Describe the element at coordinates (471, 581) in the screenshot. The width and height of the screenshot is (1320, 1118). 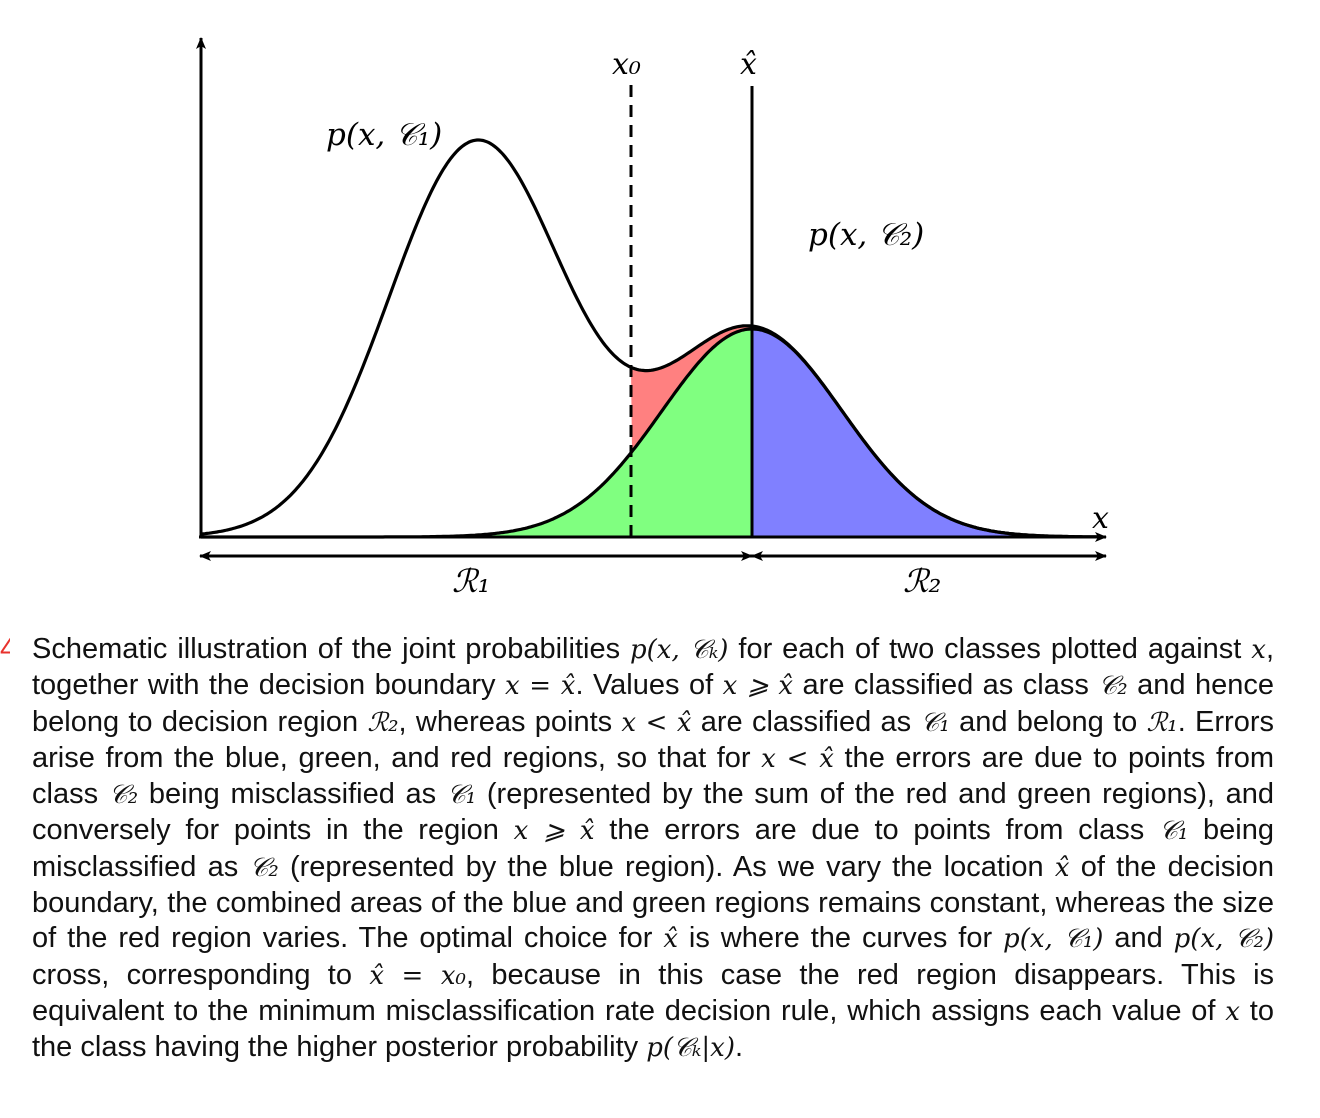
I see `region-1-label: ℛ₁` at that location.